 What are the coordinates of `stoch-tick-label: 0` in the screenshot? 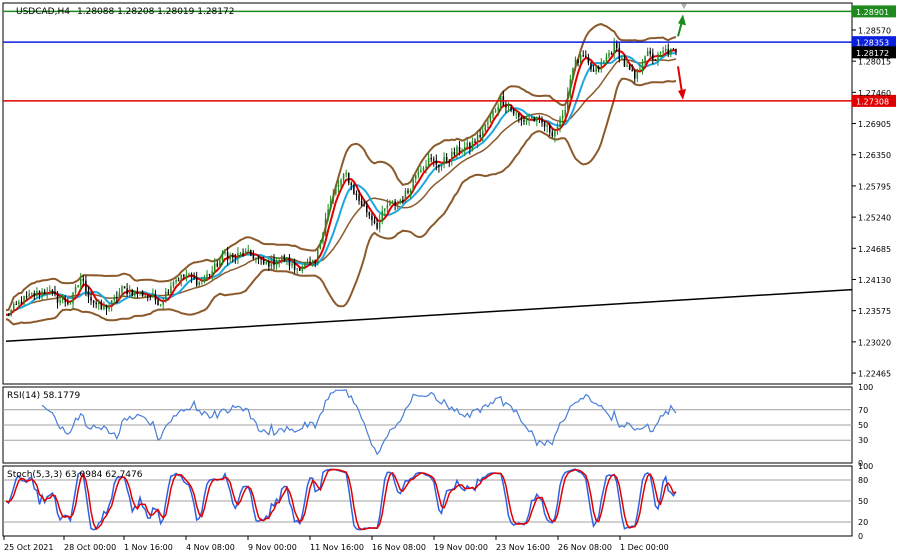 It's located at (860, 536).